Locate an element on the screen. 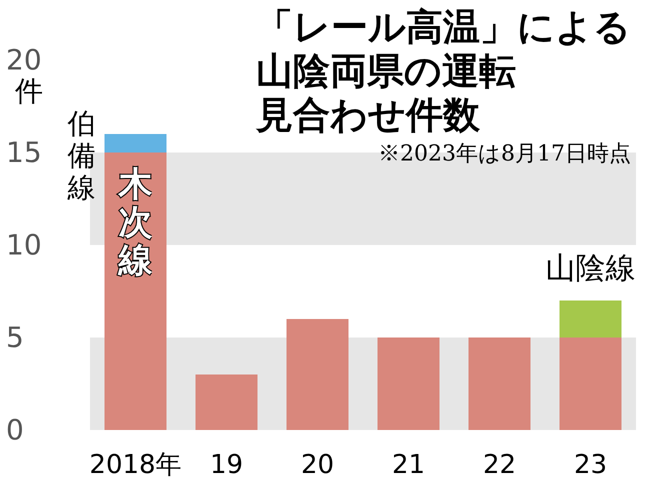 The image size is (650, 495). series-label: 伯備線 is located at coordinates (81, 155).